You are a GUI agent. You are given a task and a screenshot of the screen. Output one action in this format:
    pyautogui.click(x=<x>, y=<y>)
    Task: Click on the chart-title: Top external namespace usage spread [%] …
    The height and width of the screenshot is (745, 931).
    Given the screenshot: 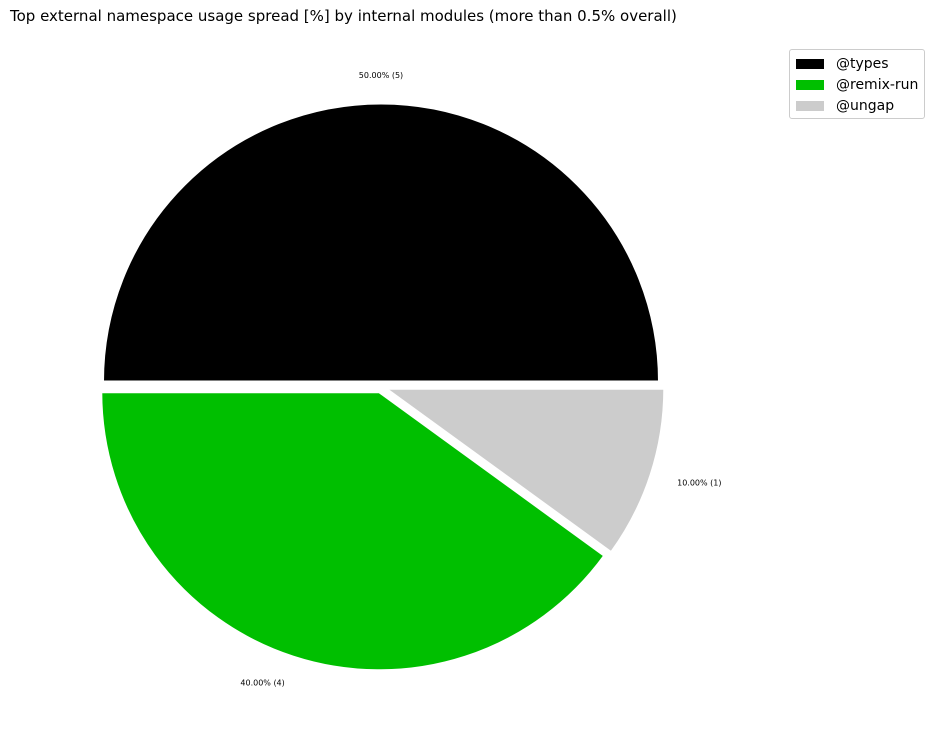 What is the action you would take?
    pyautogui.click(x=343, y=16)
    